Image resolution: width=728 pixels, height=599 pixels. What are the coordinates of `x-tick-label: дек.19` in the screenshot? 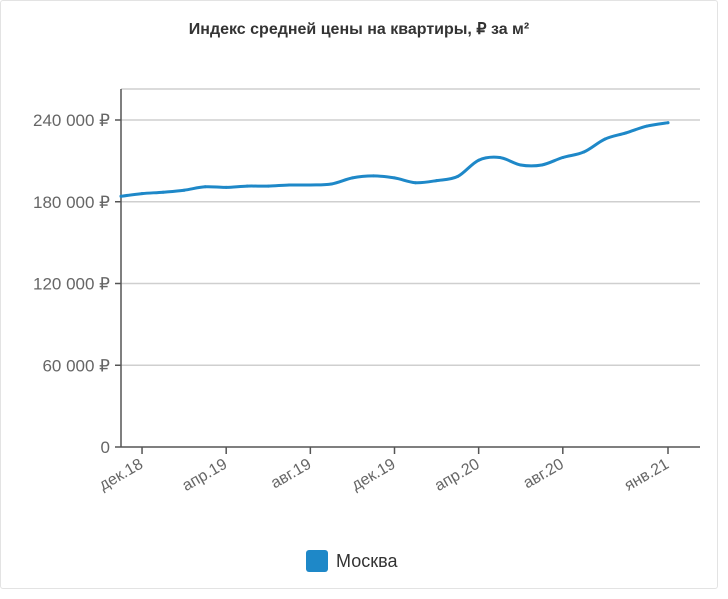 It's located at (374, 475).